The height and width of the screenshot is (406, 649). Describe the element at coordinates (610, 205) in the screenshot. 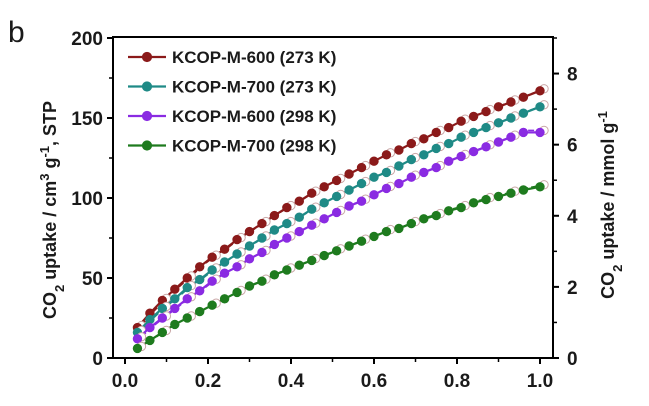

I see `y2-axis-title: CO2 uptake / mmol g-1` at that location.